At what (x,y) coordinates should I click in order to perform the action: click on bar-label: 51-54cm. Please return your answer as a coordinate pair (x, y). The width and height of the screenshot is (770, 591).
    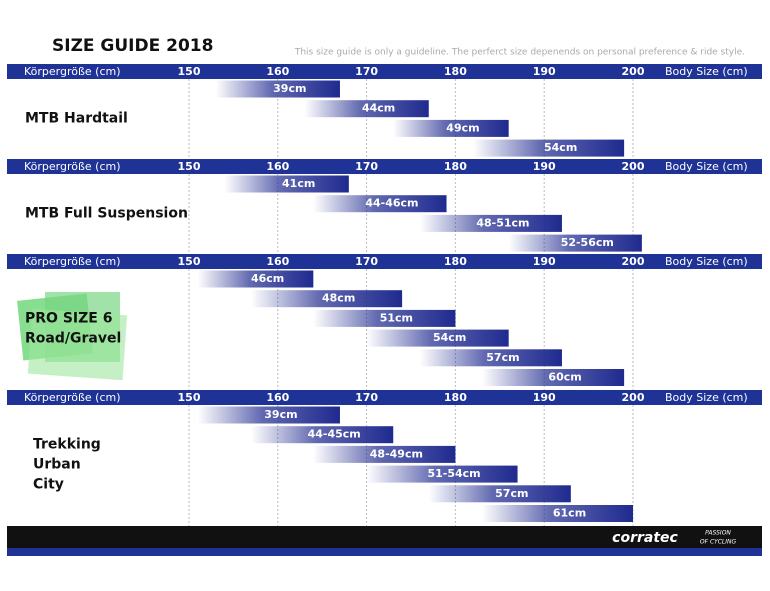
    Looking at the image, I should click on (453, 473).